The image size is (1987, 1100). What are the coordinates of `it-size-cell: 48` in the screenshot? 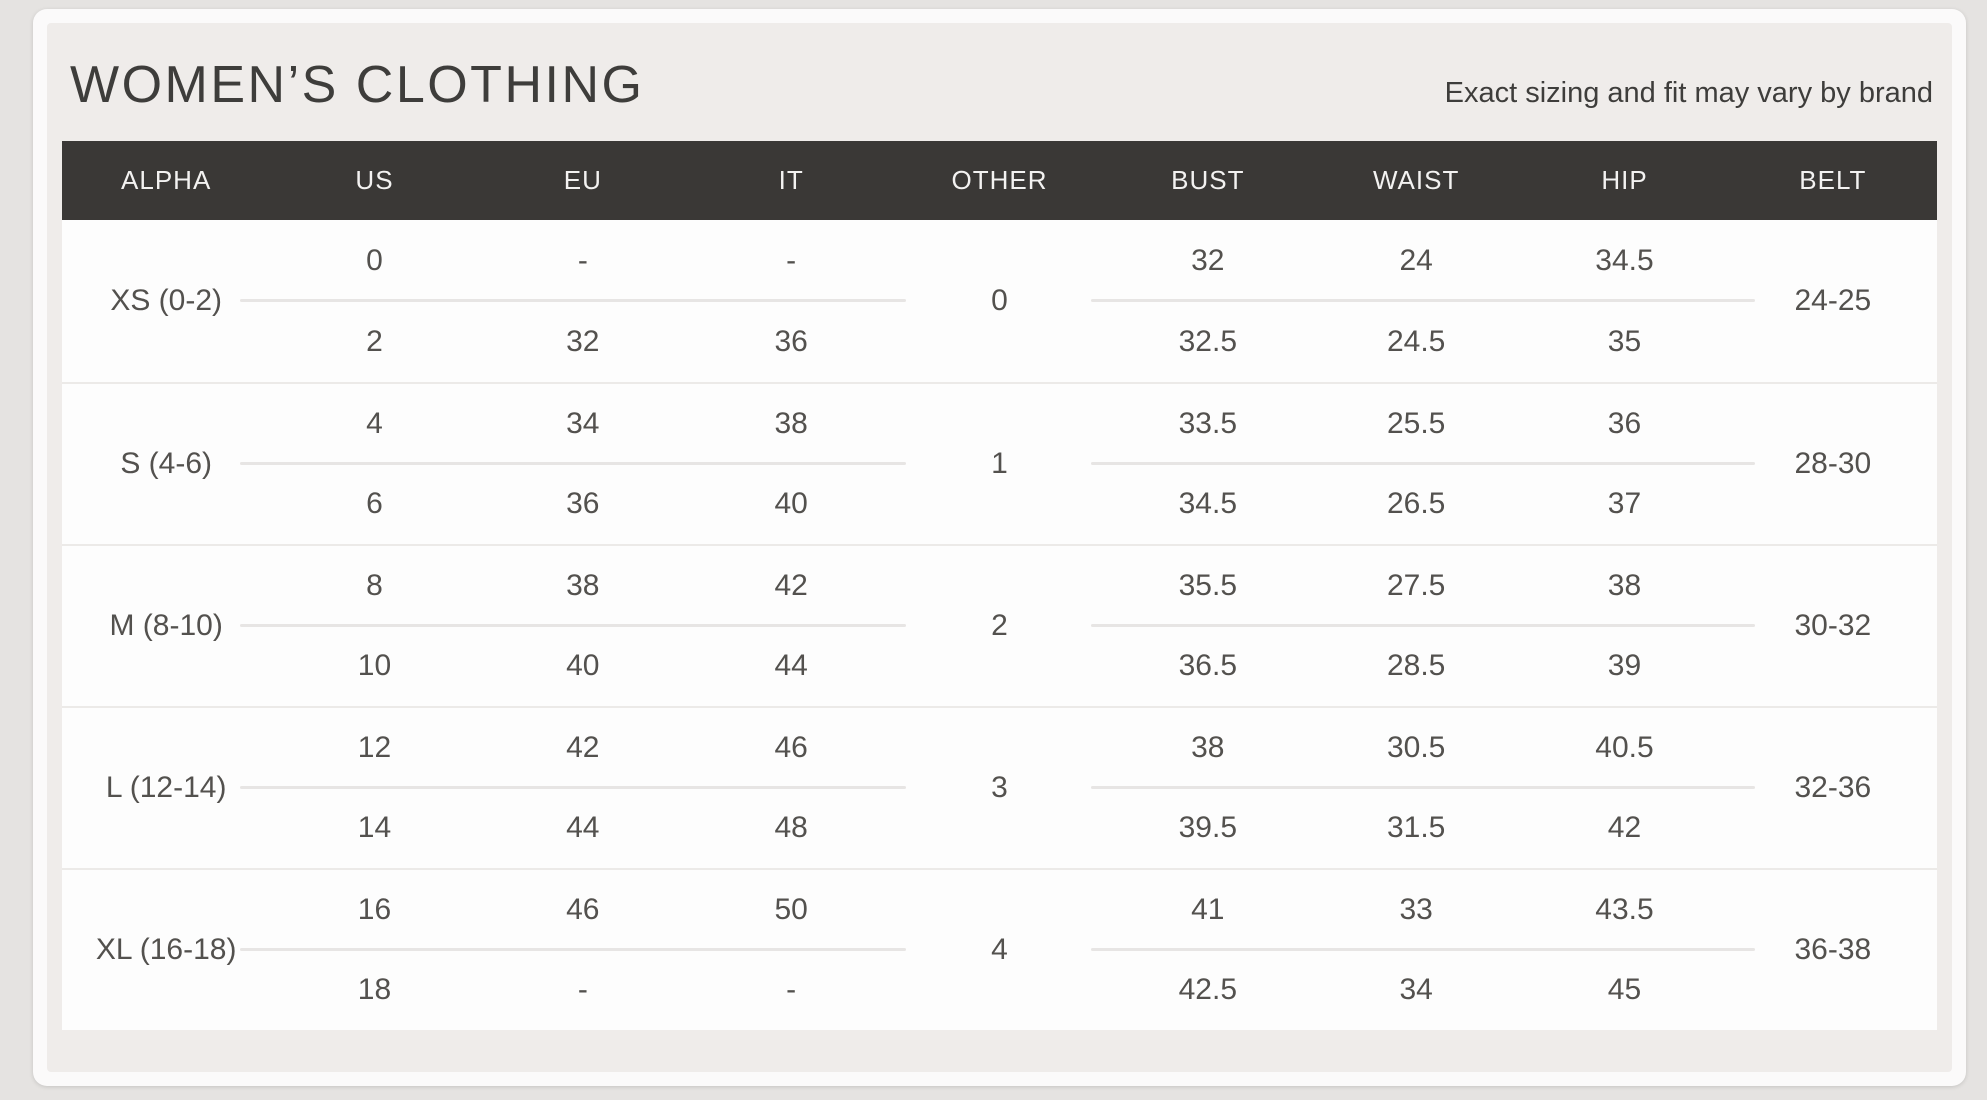 It's located at (791, 827).